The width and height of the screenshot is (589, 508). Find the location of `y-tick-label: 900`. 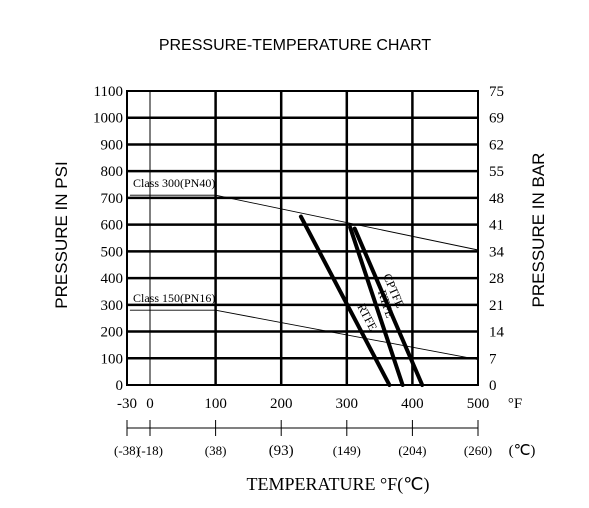

y-tick-label: 900 is located at coordinates (112, 145).